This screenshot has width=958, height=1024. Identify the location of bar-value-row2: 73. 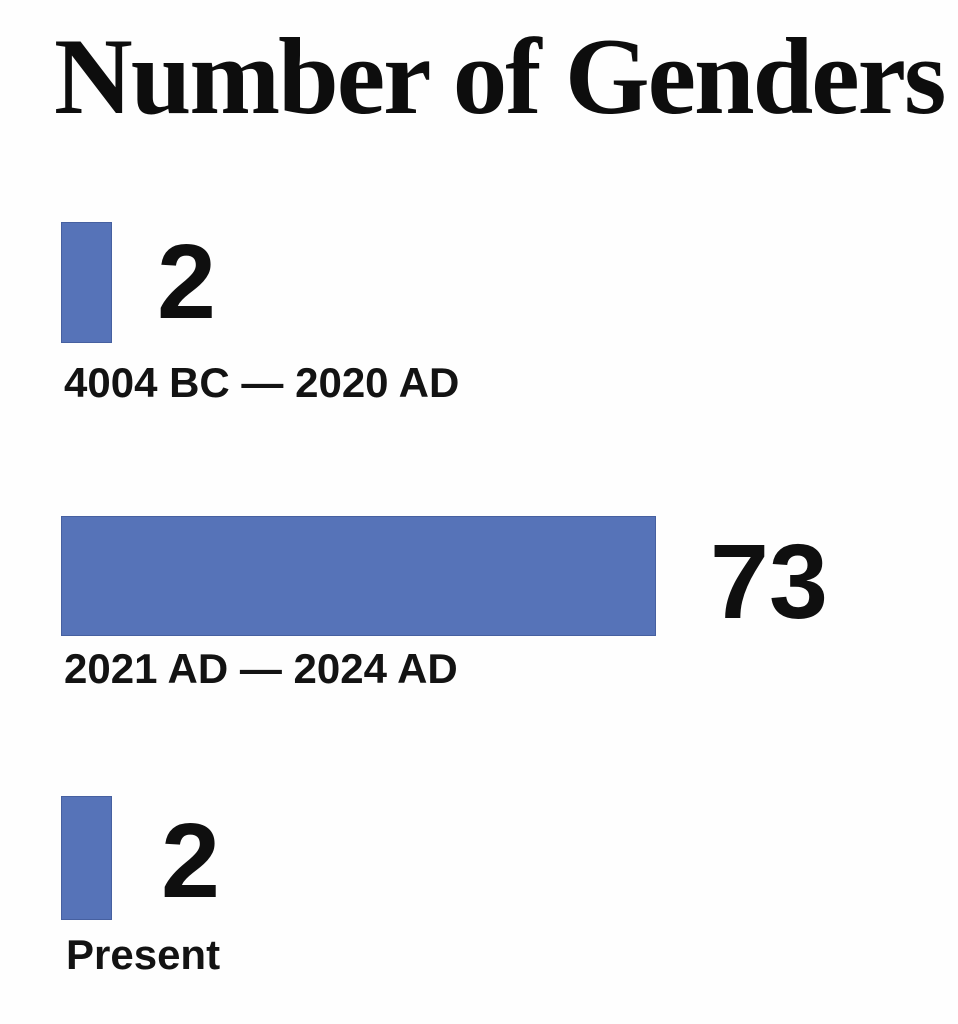
(769, 582).